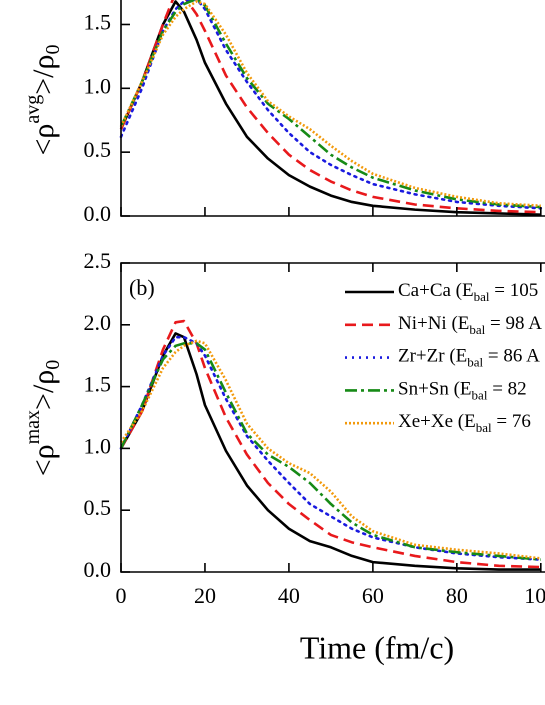 This screenshot has width=545, height=705. Describe the element at coordinates (462, 391) in the screenshot. I see `legend-label: Sn+Sn (Ebal = 82` at that location.